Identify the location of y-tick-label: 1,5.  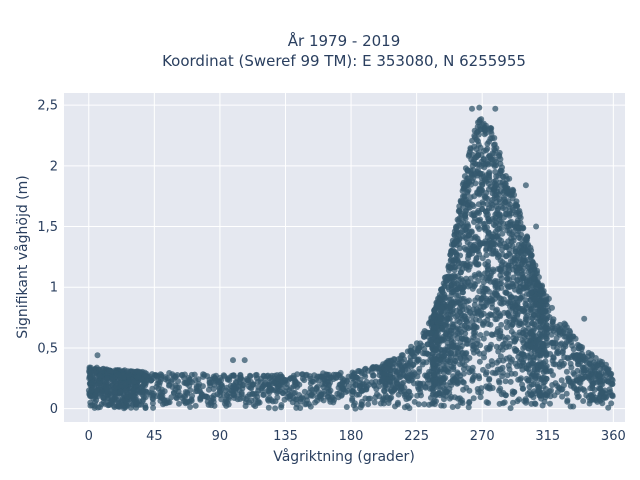
(47, 227).